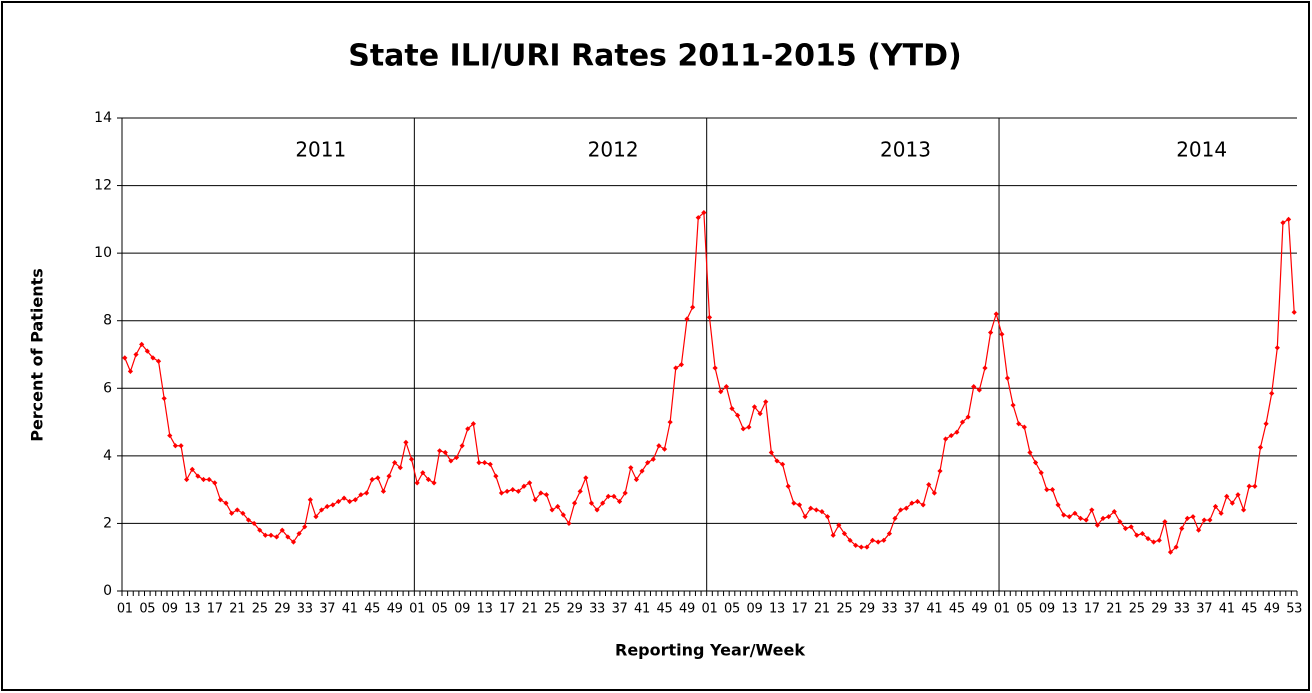  Describe the element at coordinates (1227, 609) in the screenshot. I see `x-tick-label: 41` at that location.